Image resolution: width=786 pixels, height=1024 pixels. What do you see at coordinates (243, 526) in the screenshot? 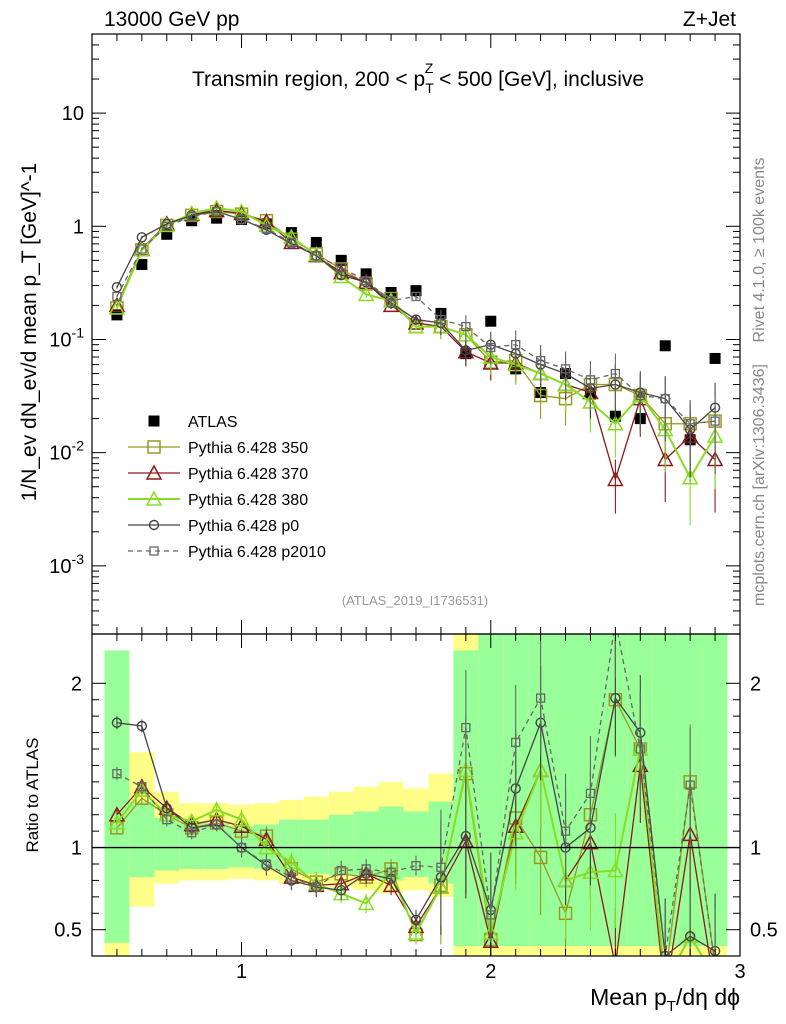
I see `legend-label-pythia-6-428-p0: Pythia 6.428 p0` at bounding box center [243, 526].